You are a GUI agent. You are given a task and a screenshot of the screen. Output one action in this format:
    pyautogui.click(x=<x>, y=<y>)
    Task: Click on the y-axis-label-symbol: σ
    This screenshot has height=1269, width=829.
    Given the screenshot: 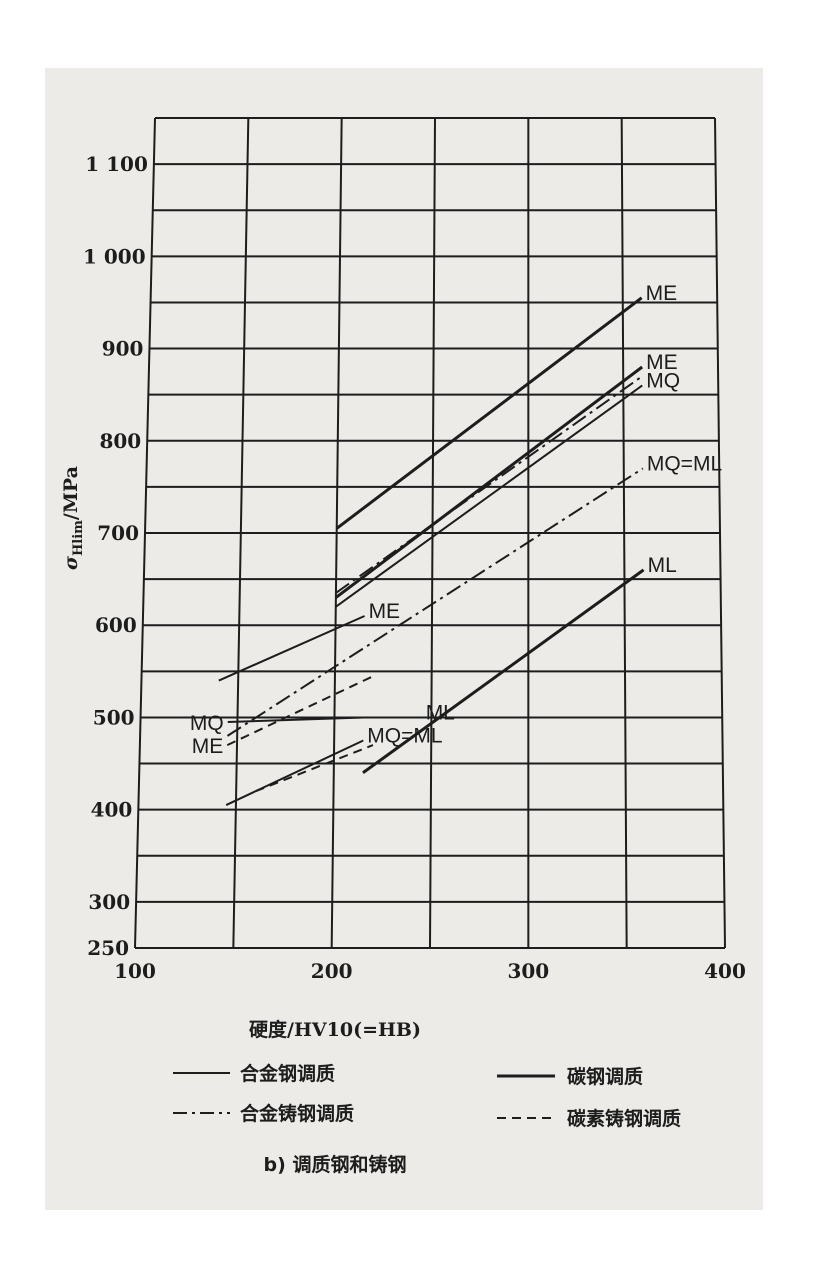 What is the action you would take?
    pyautogui.click(x=71, y=562)
    